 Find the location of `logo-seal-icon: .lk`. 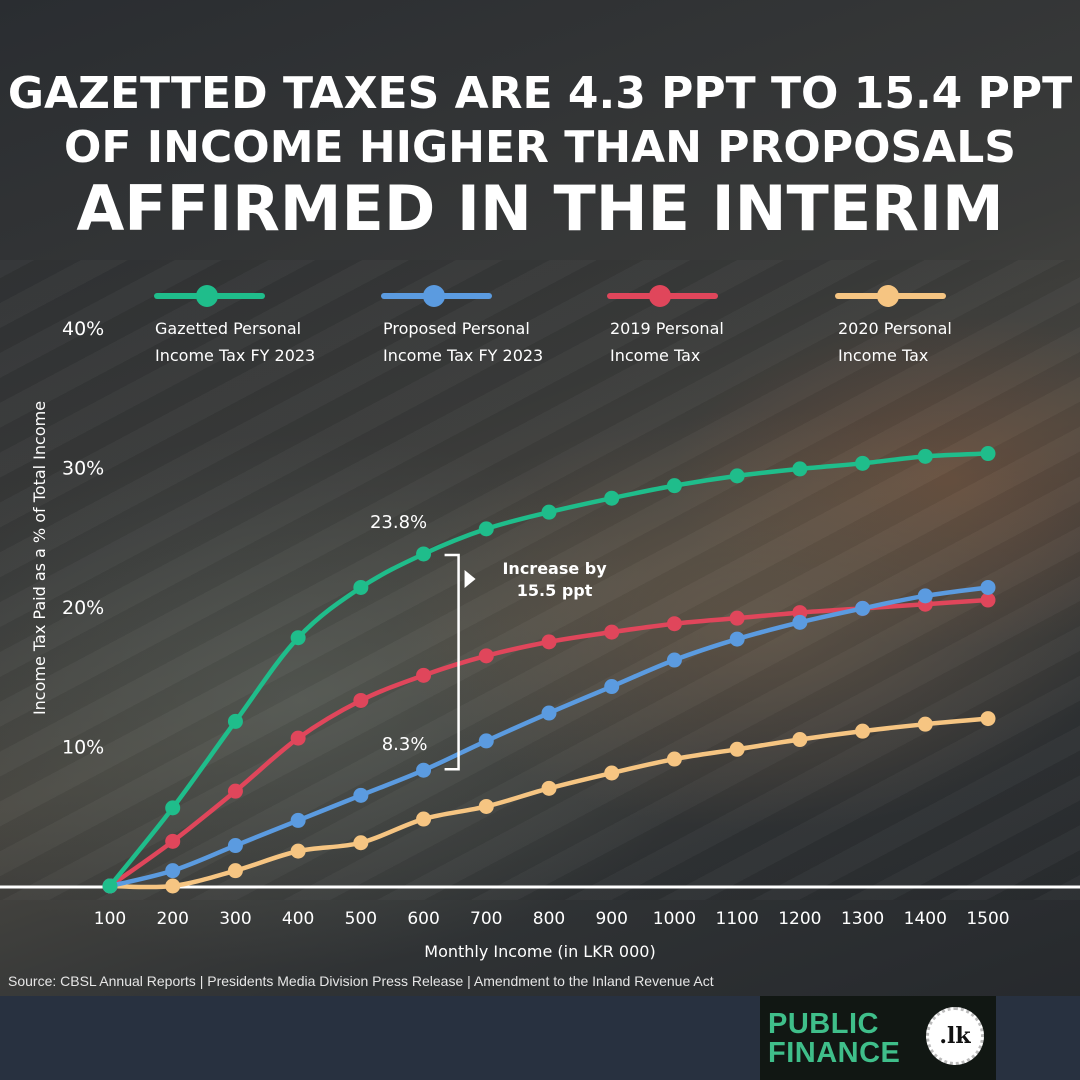

logo-seal-icon: .lk is located at coordinates (955, 1036).